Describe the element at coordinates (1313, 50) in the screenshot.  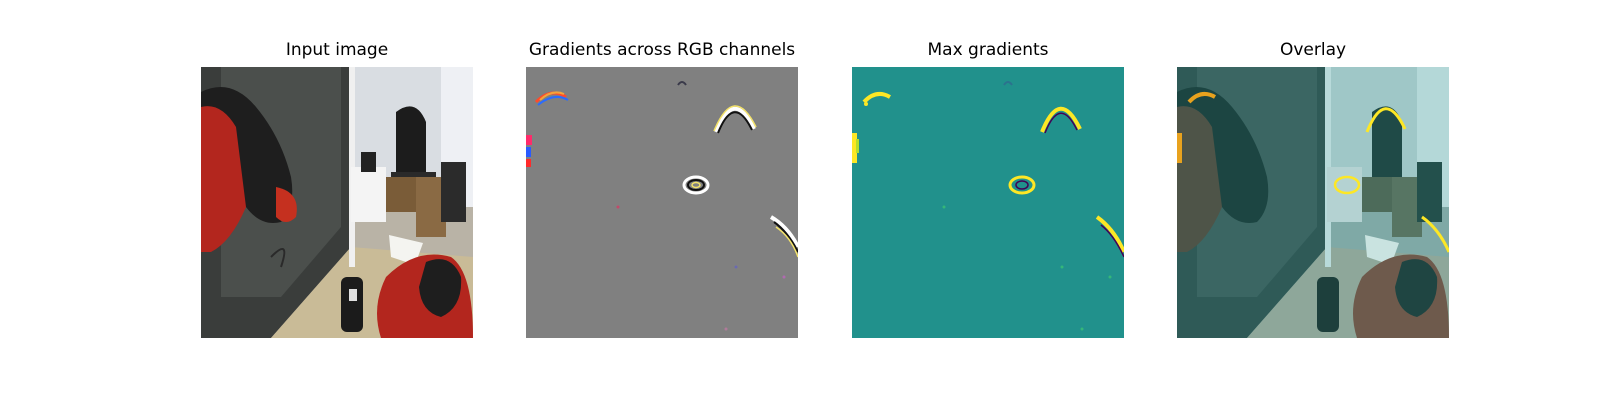
I see `panel-title-overlay: Overlay` at that location.